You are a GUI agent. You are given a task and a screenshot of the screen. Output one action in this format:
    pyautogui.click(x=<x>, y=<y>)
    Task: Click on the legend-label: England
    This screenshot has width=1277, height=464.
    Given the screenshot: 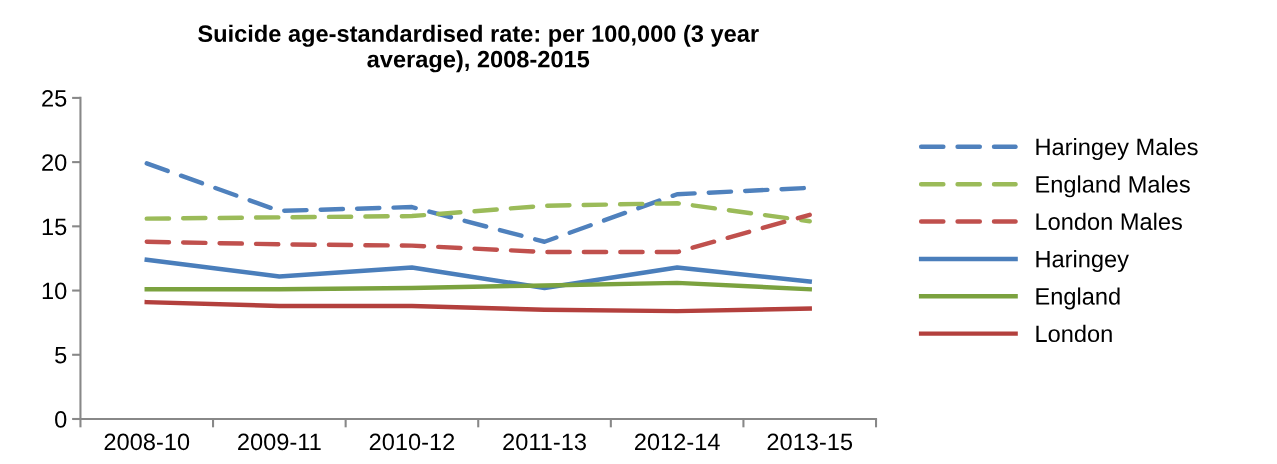 What is the action you would take?
    pyautogui.click(x=1078, y=298)
    